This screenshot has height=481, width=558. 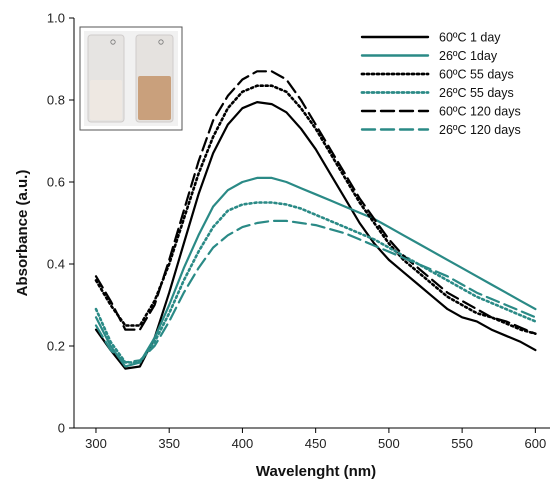 What do you see at coordinates (154, 78) in the screenshot?
I see `cuvette-right` at bounding box center [154, 78].